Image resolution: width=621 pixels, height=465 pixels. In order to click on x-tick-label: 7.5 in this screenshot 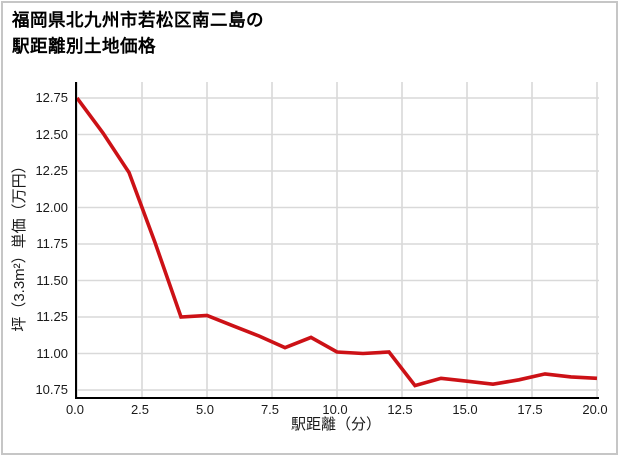, I will do `click(270, 409)`.